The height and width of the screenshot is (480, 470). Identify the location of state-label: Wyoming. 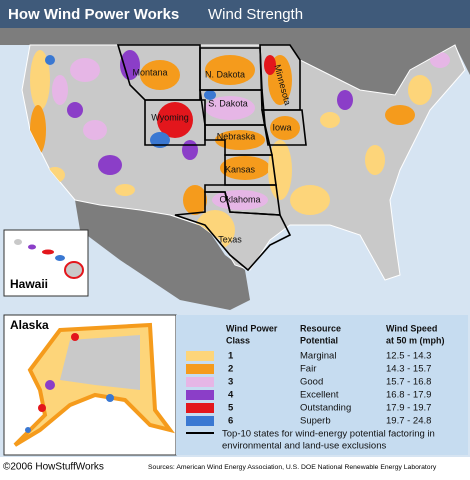
(169, 117).